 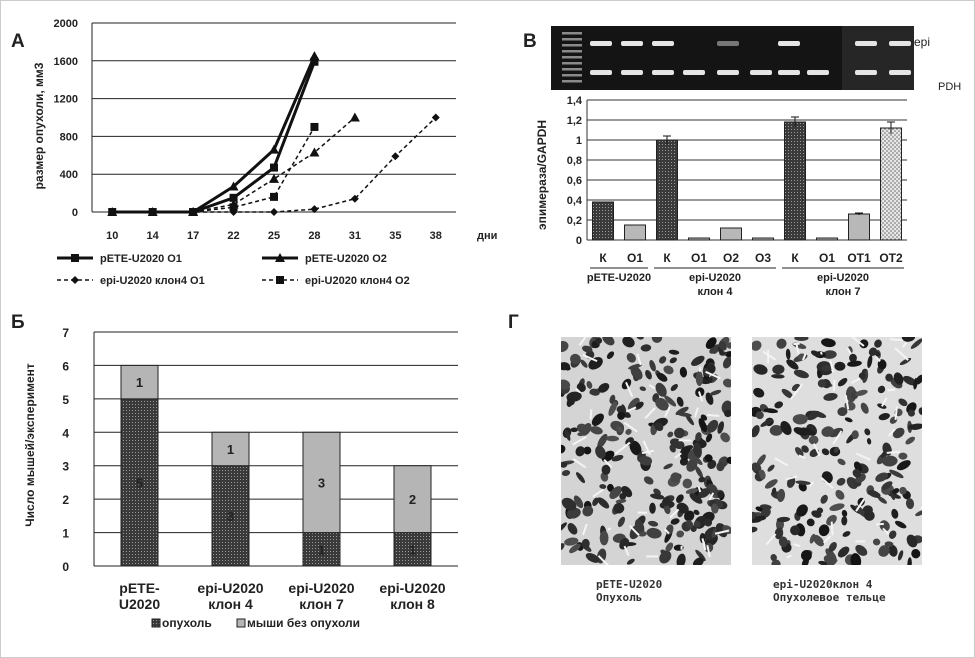 I want to click on caption-1-line2: Опухоль, so click(x=619, y=597).